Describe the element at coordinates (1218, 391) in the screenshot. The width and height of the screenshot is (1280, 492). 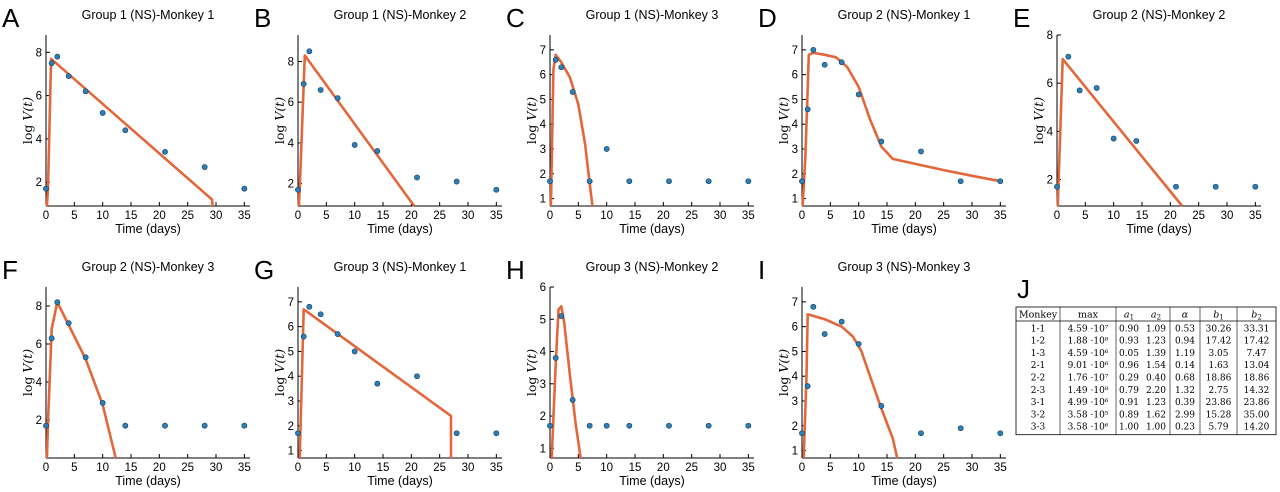
I see `table-cell: 2.75` at that location.